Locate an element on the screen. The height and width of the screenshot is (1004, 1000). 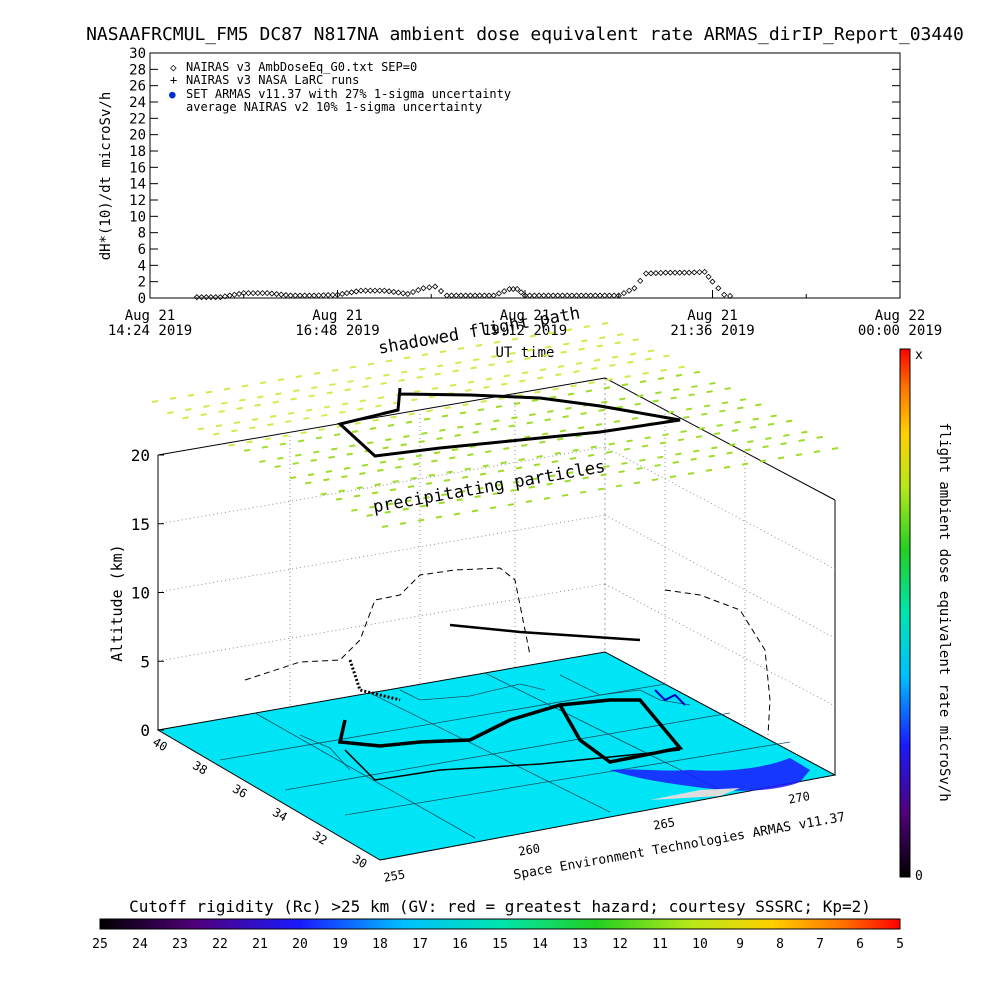
cutoff-tick-label: 12 is located at coordinates (620, 944).